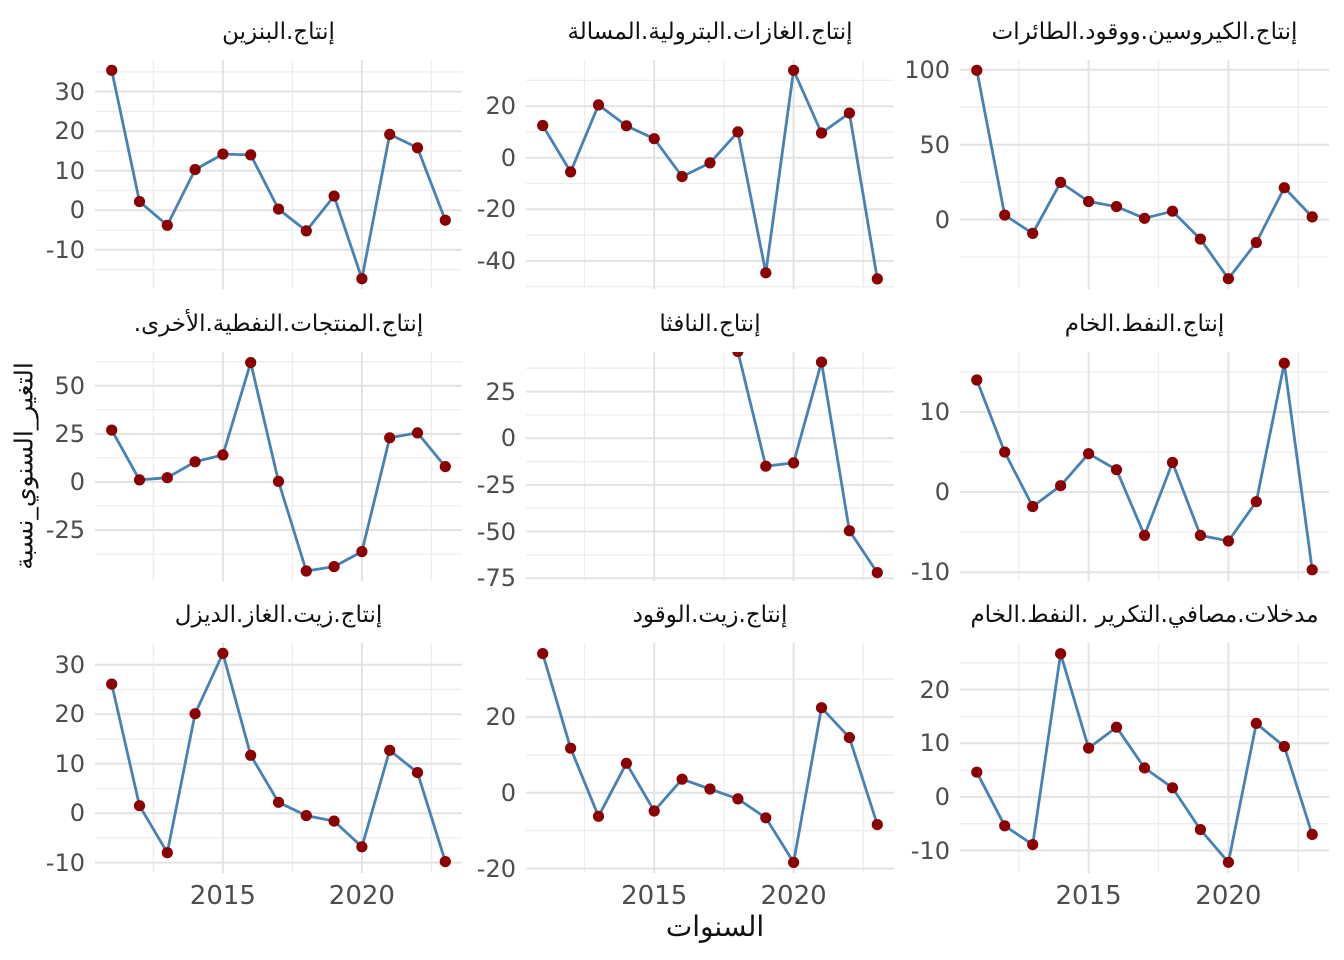 The image size is (1344, 960). I want to click on plot-area-diesel-gas-oil, so click(278, 758).